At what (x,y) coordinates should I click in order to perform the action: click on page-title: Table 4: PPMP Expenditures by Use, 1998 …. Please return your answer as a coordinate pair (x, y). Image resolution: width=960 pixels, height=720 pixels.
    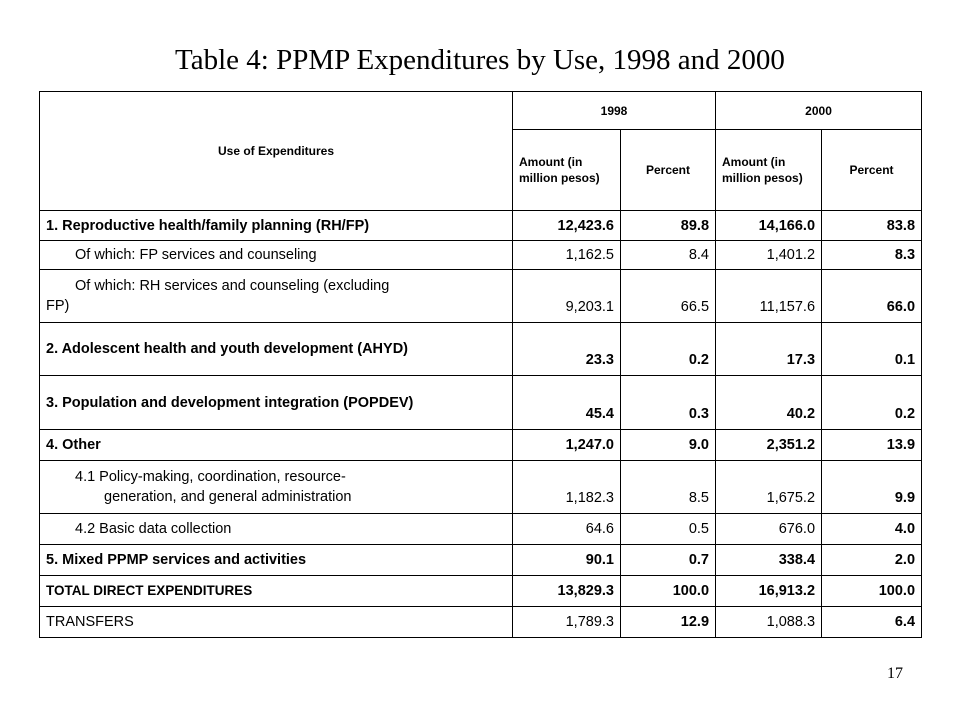
    Looking at the image, I should click on (480, 60).